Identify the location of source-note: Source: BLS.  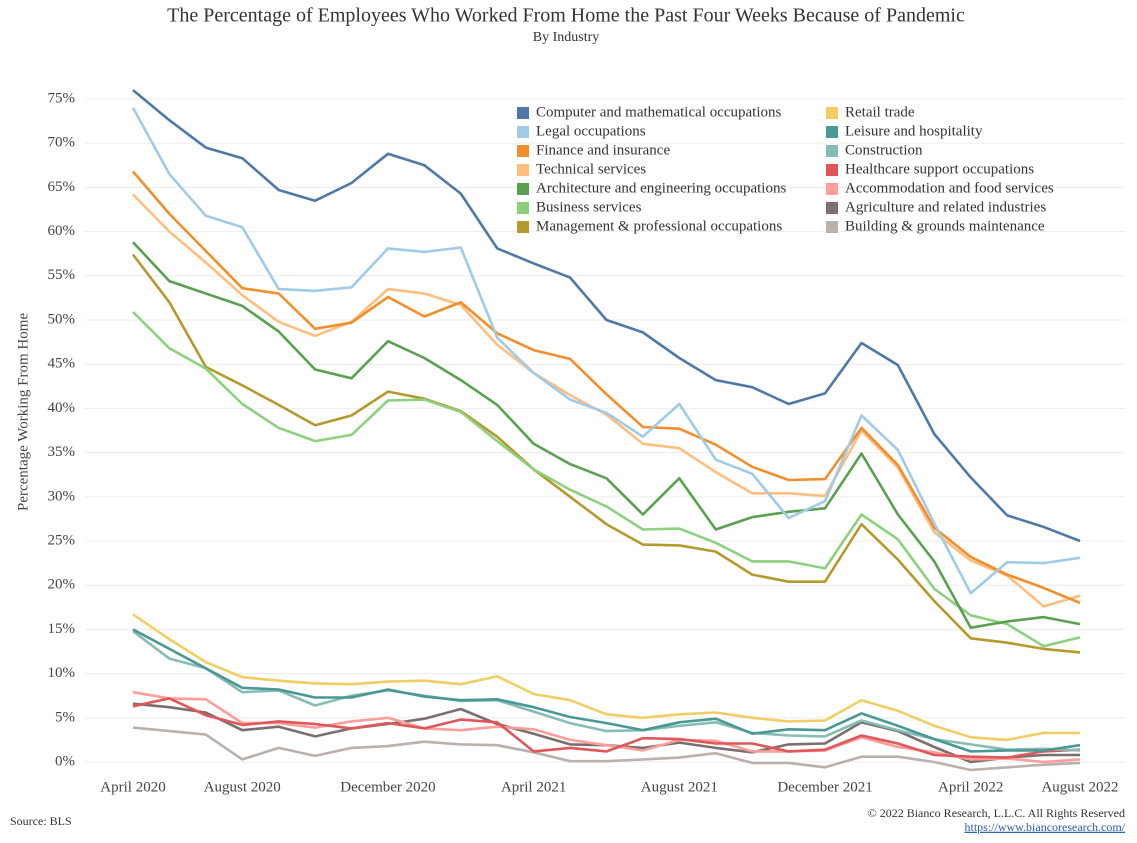
(41, 821).